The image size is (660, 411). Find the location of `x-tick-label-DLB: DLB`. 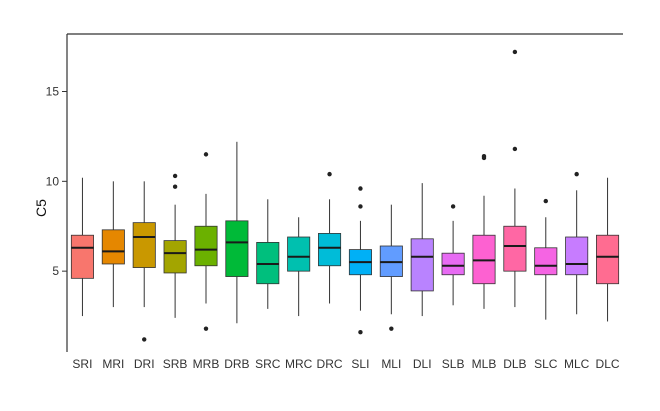

x-tick-label-DLB: DLB is located at coordinates (514, 364).